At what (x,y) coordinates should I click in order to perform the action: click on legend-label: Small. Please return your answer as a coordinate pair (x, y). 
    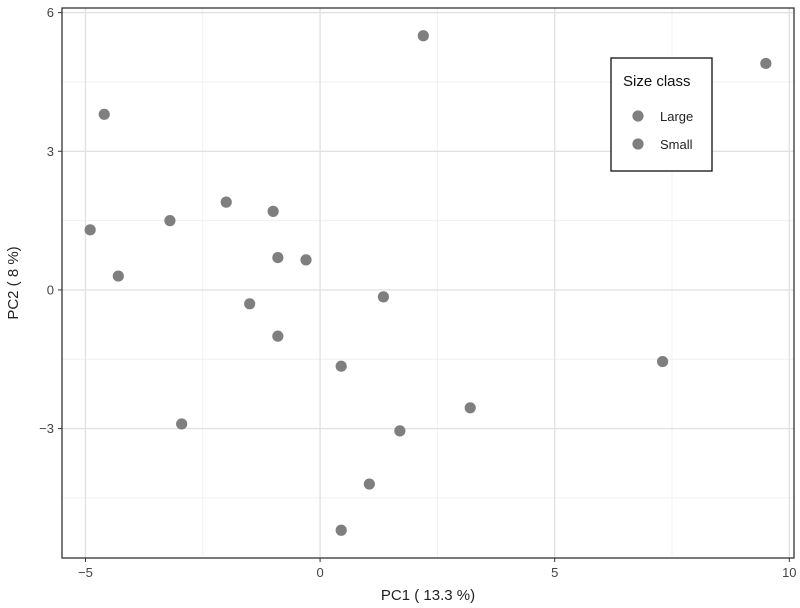
    Looking at the image, I should click on (676, 144).